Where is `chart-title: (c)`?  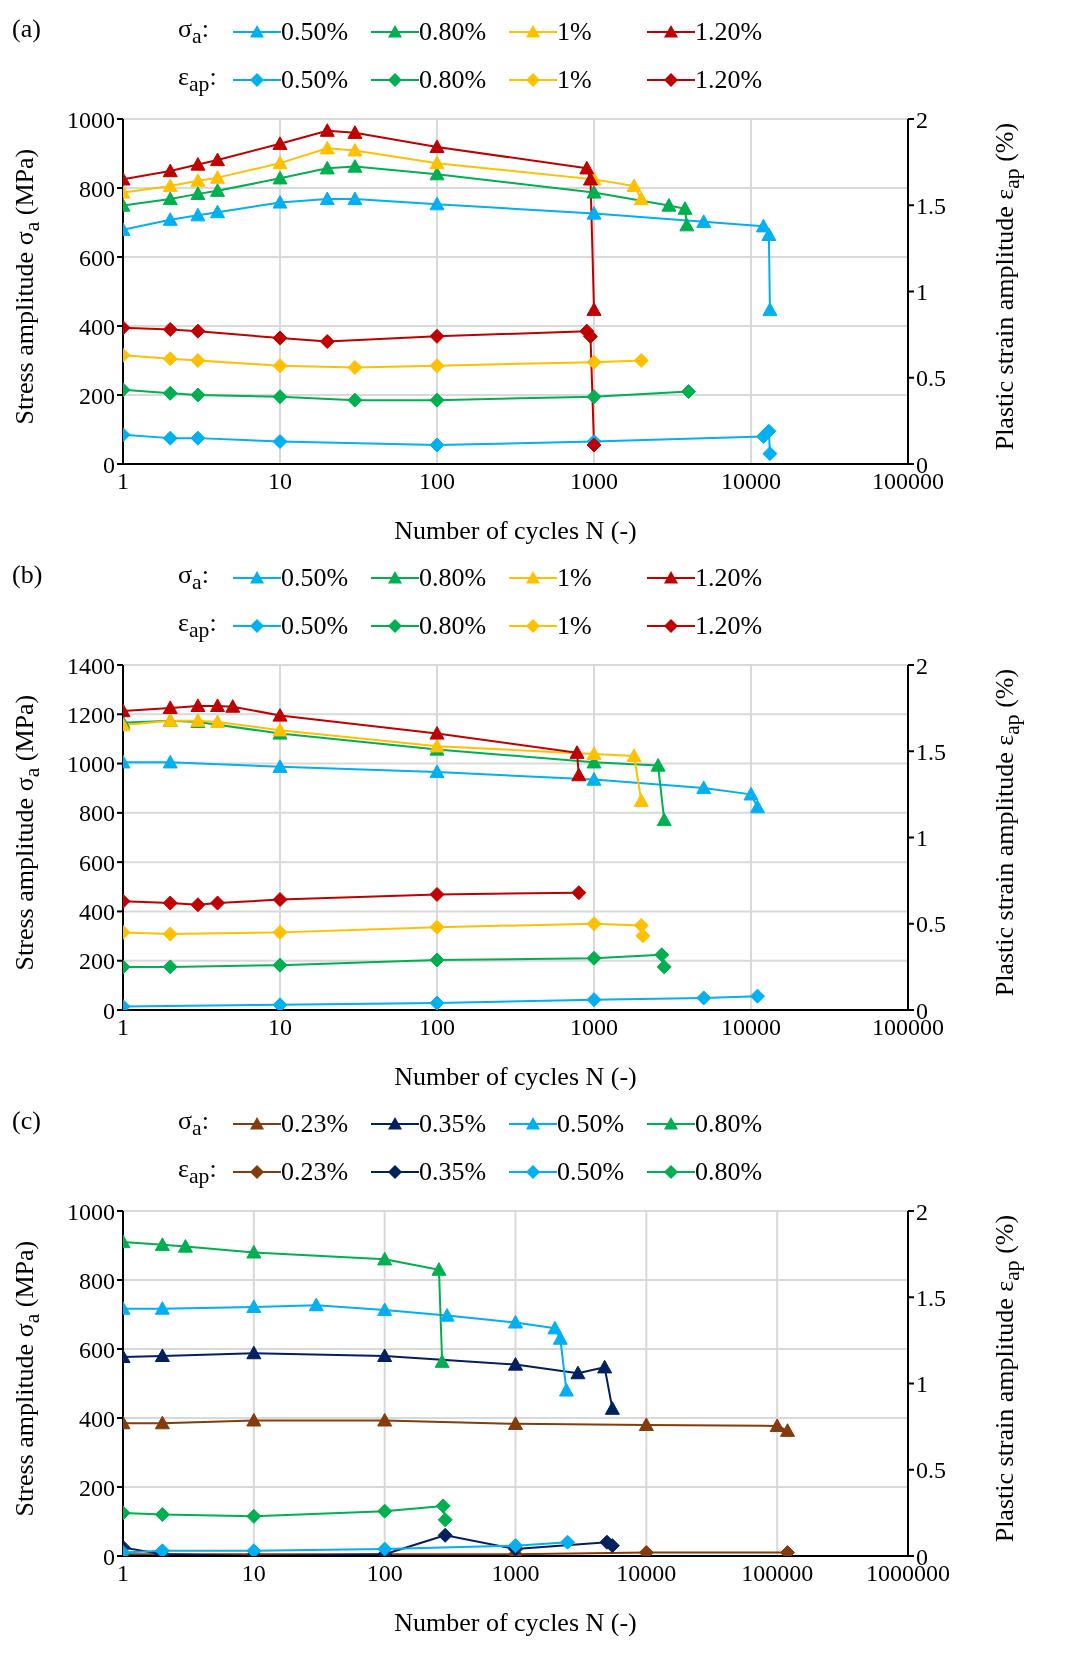 chart-title: (c) is located at coordinates (26, 1121).